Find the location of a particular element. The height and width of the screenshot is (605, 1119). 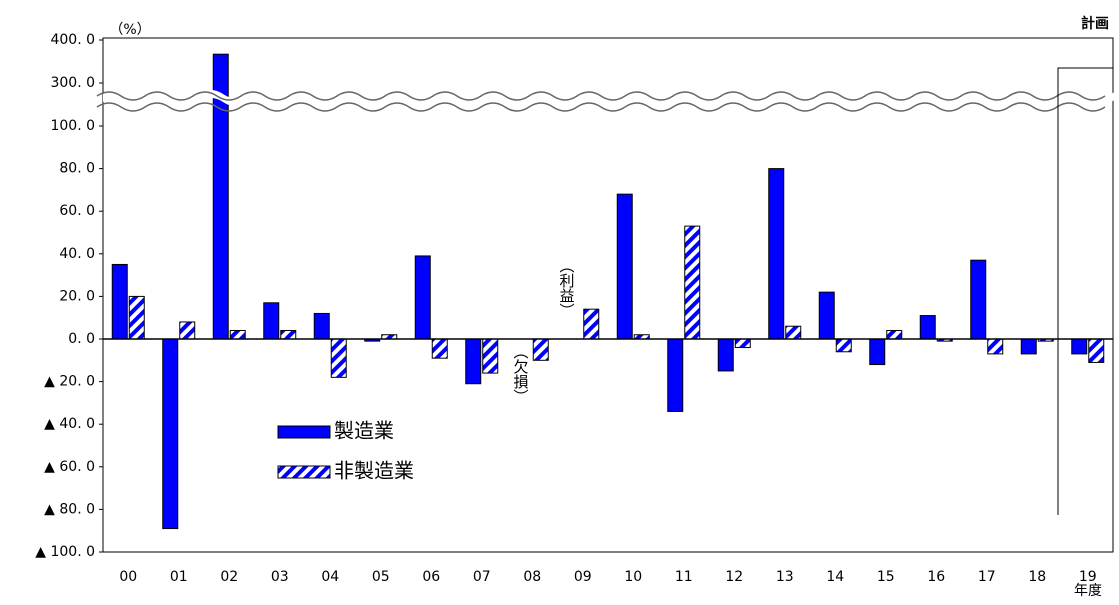

y-tick-label: 40. 0 is located at coordinates (77, 254).